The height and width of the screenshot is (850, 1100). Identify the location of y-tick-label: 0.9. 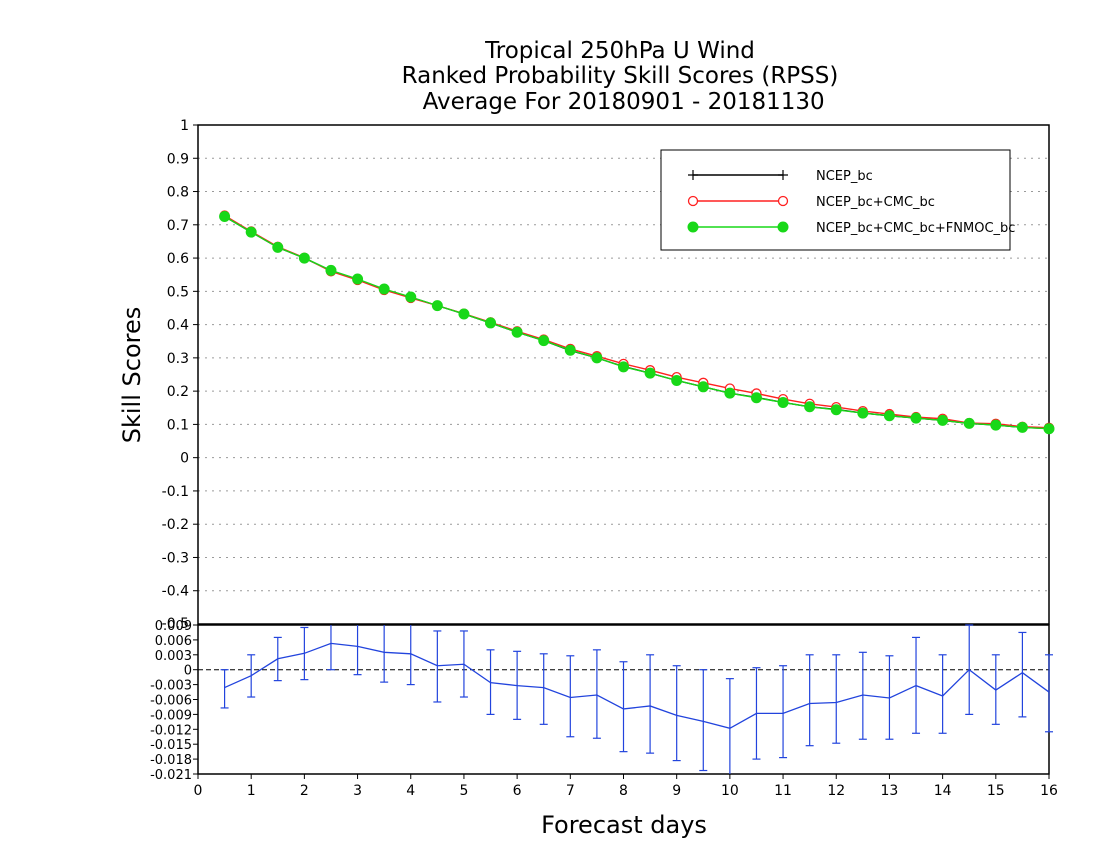
(178, 159).